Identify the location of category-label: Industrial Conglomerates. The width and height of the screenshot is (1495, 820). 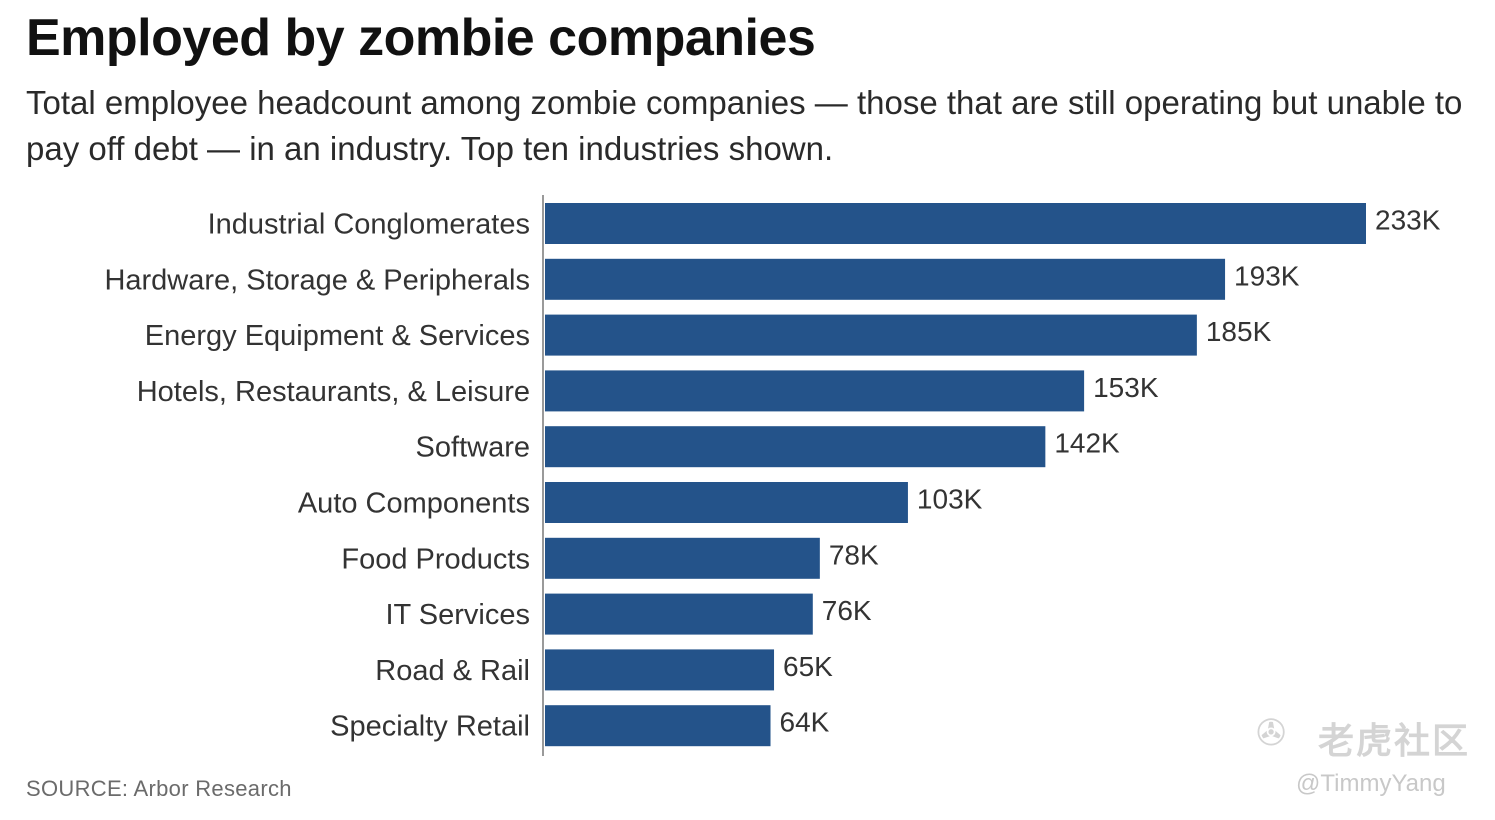
(369, 225).